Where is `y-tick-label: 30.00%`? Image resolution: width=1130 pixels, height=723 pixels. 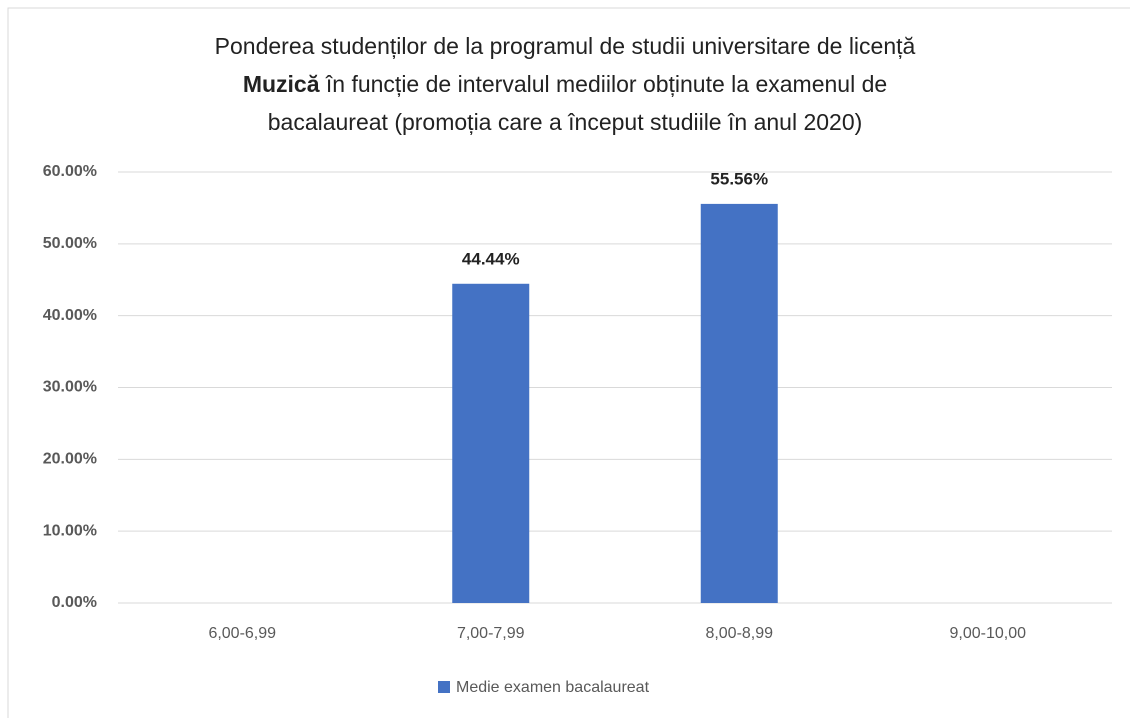 y-tick-label: 30.00% is located at coordinates (70, 387).